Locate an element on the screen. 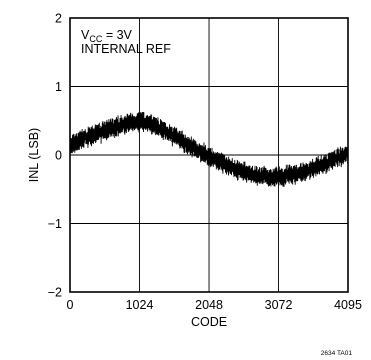 The image size is (371, 360). x-tick-label: 4095 is located at coordinates (348, 305).